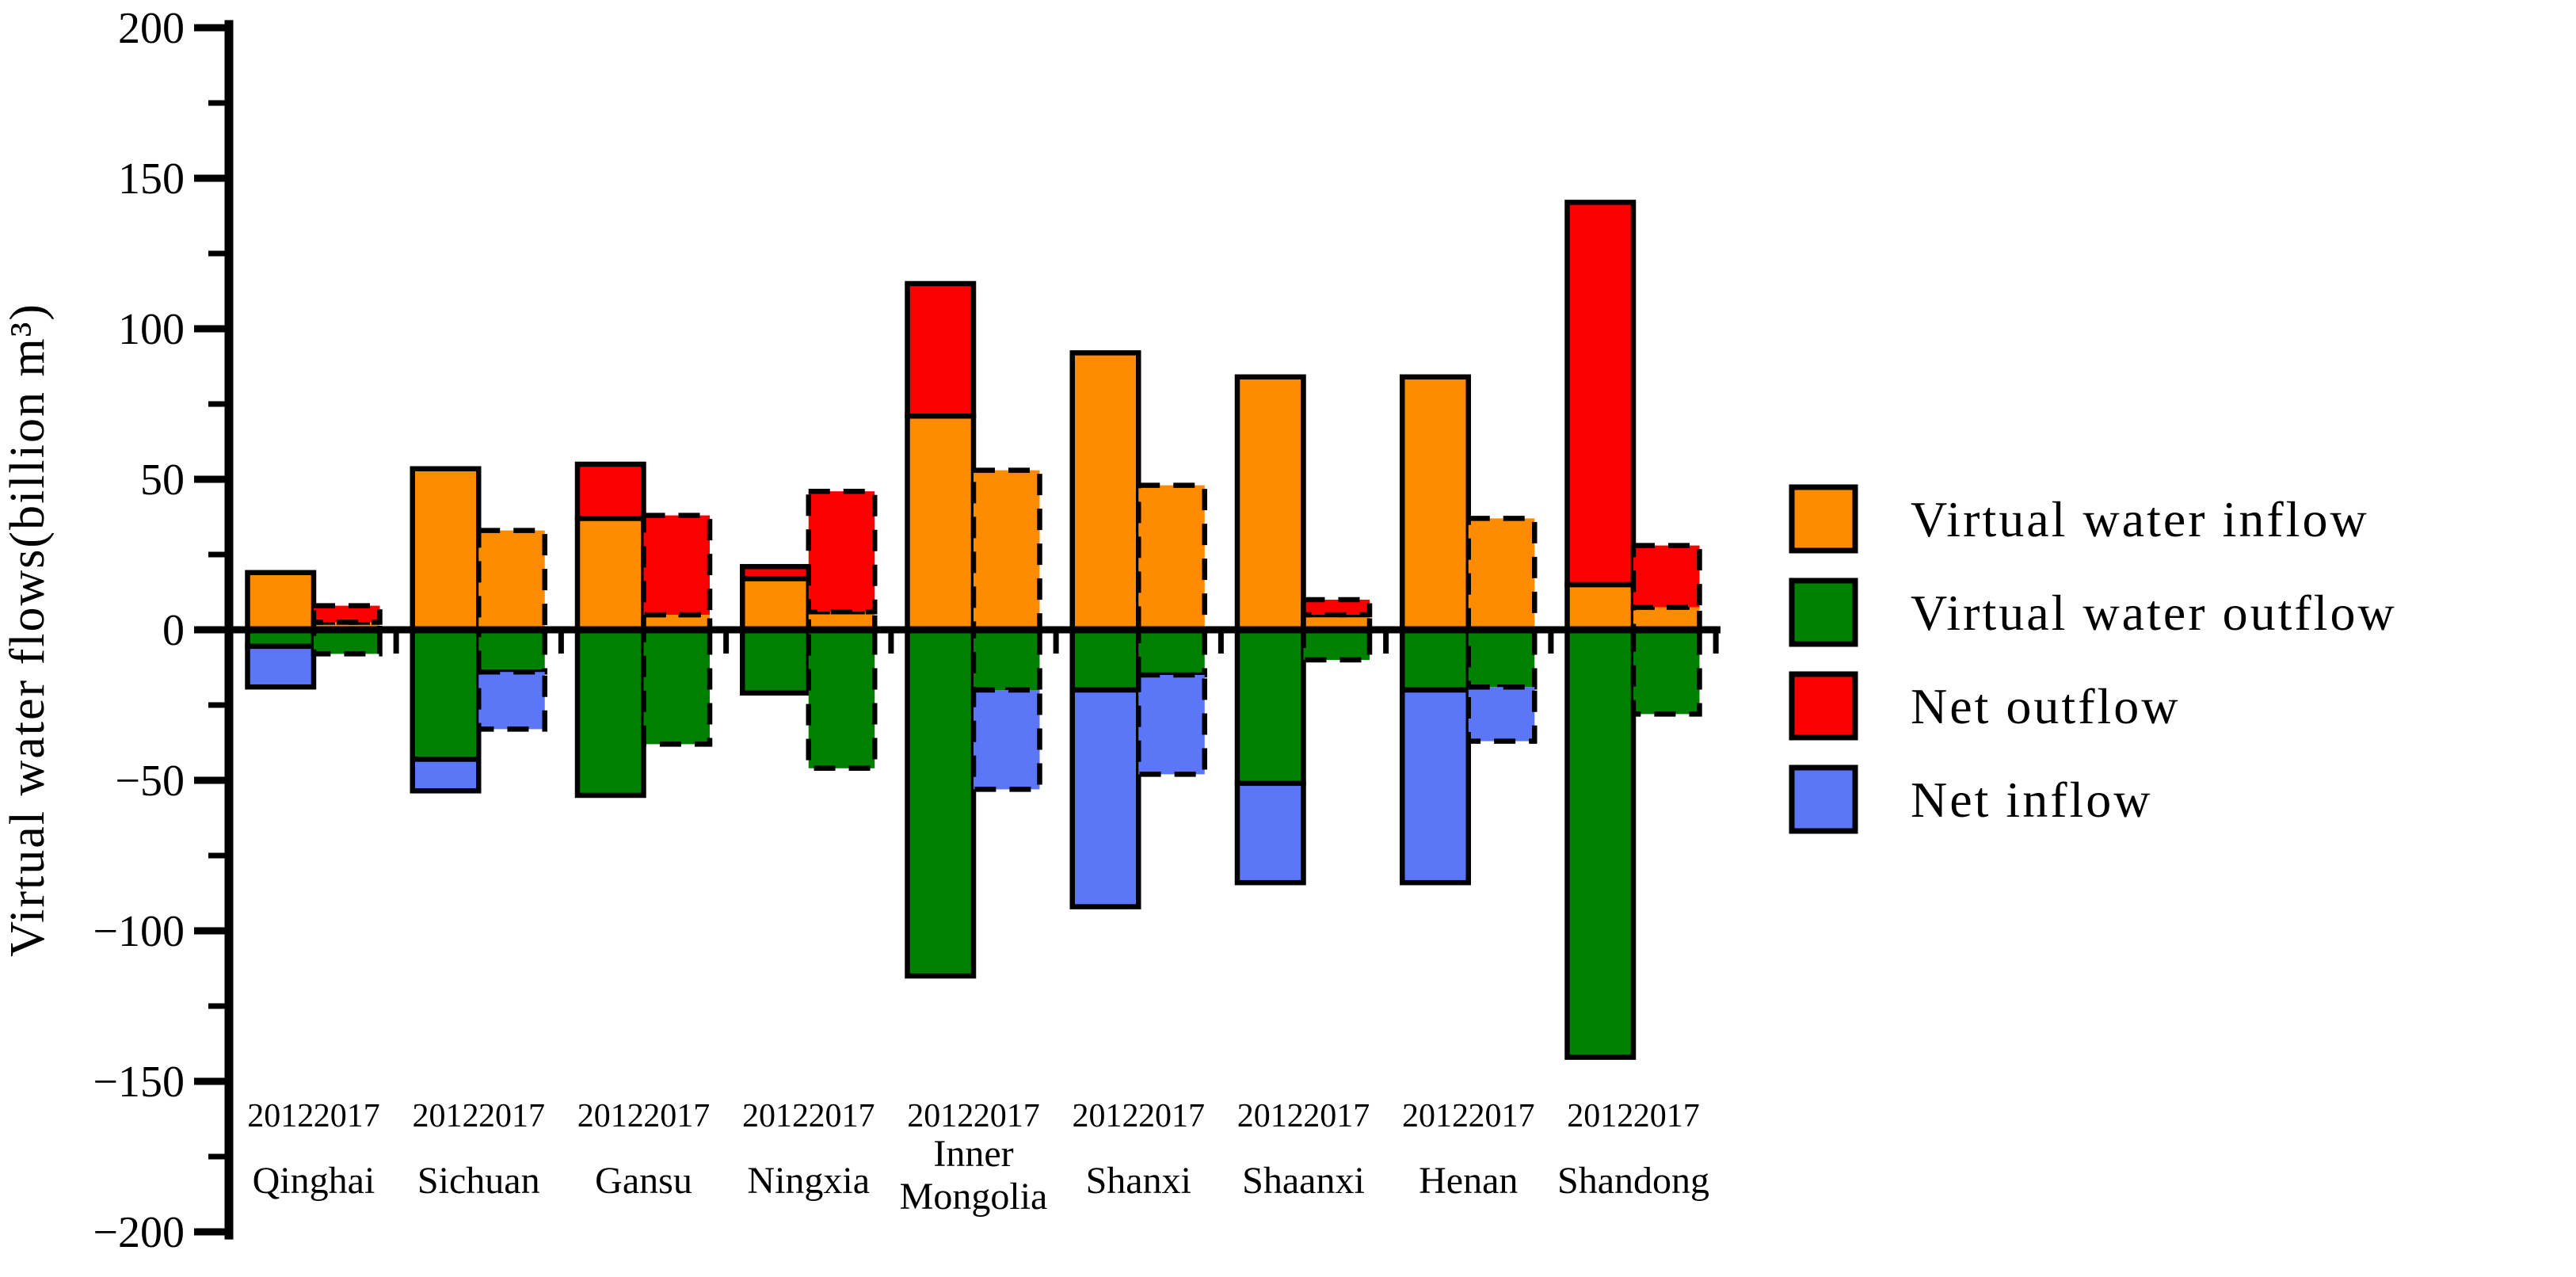 The image size is (2576, 1277). What do you see at coordinates (162, 480) in the screenshot?
I see `y-tick-label: 50` at bounding box center [162, 480].